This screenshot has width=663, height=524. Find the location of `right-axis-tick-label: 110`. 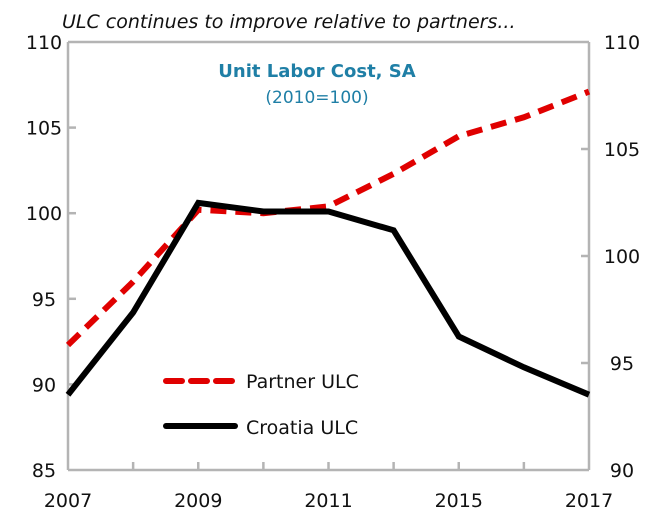

right-axis-tick-label: 110 is located at coordinates (622, 43).